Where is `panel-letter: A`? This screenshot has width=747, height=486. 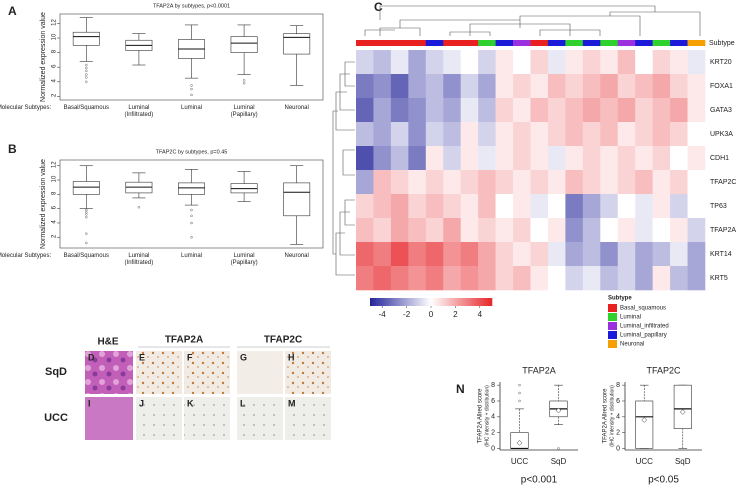 panel-letter: A is located at coordinates (12, 11).